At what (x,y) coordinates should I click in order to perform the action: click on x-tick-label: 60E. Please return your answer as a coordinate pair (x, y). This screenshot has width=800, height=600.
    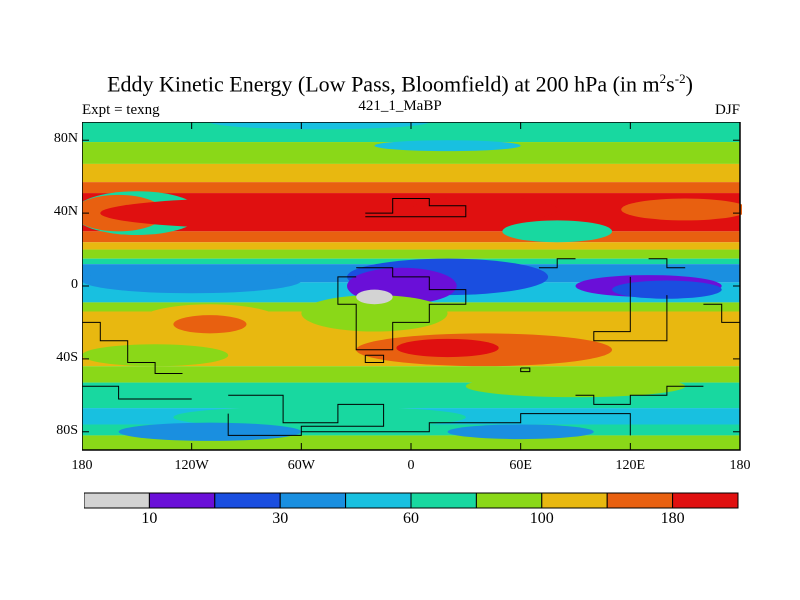
    Looking at the image, I should click on (520, 465).